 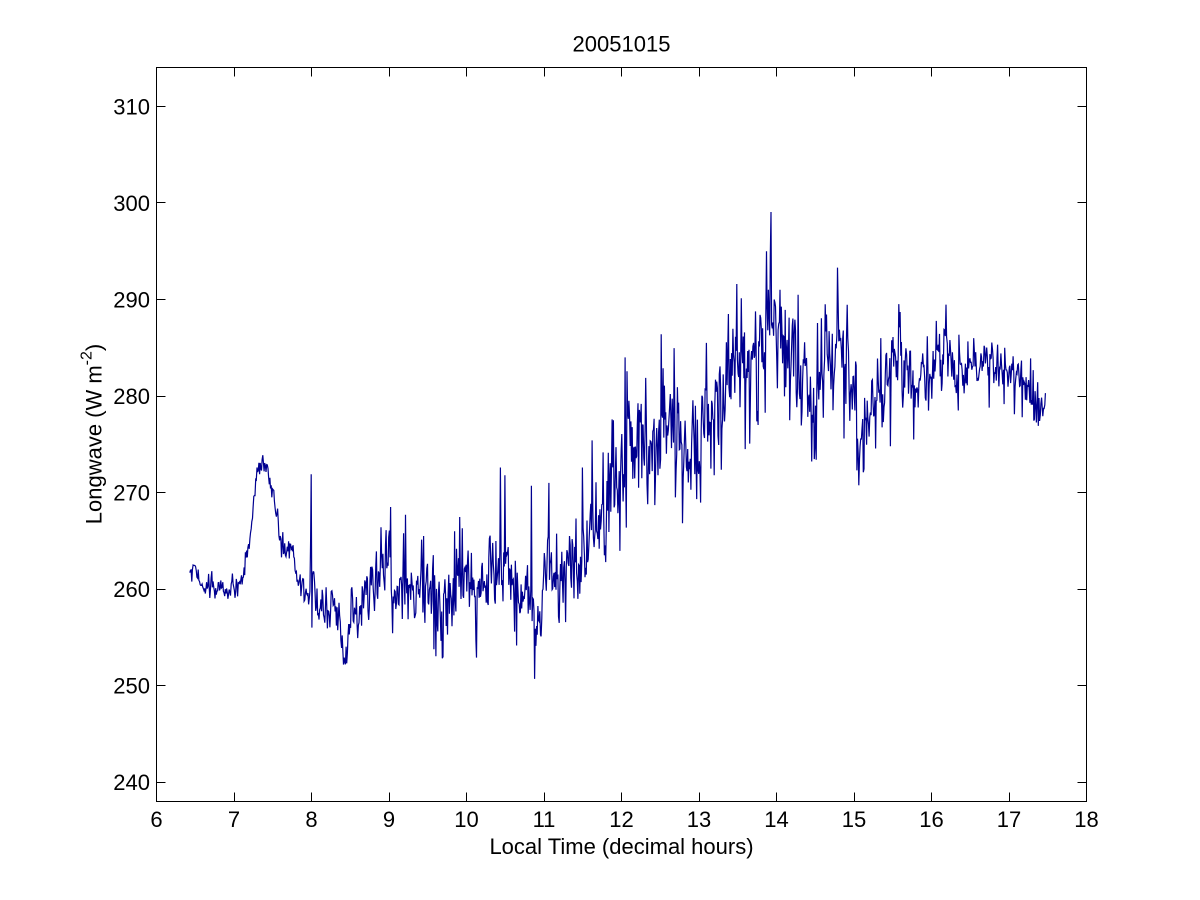 What do you see at coordinates (93, 434) in the screenshot?
I see `svg-text: Longwave (W m-2)` at bounding box center [93, 434].